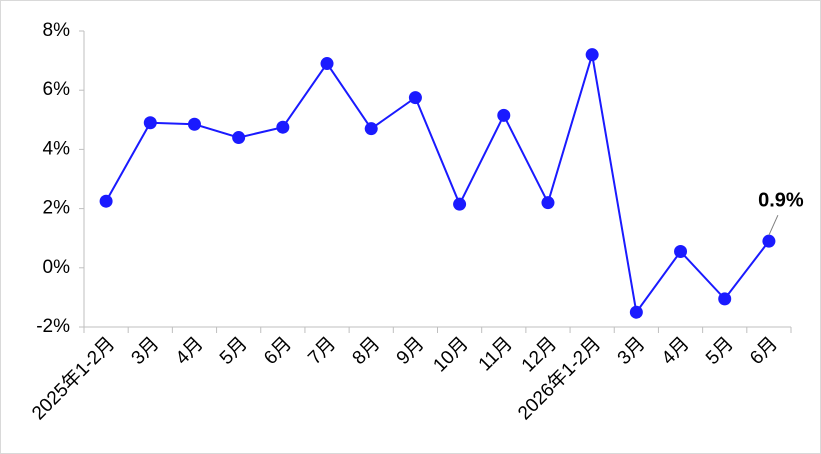 The height and width of the screenshot is (454, 821). I want to click on label-leader, so click(773, 225).